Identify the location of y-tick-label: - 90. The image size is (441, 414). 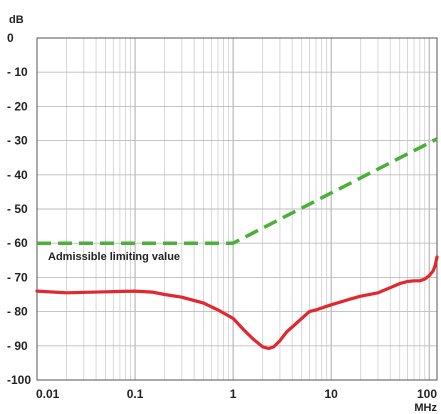
(17, 346).